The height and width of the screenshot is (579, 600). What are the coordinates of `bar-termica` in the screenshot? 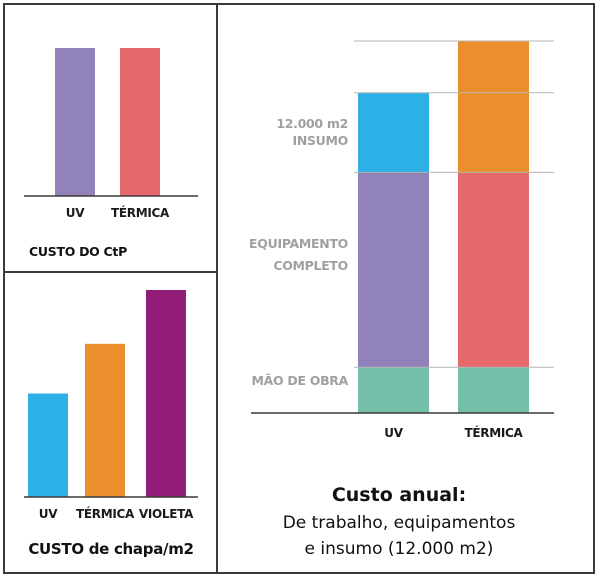 It's located at (105, 420).